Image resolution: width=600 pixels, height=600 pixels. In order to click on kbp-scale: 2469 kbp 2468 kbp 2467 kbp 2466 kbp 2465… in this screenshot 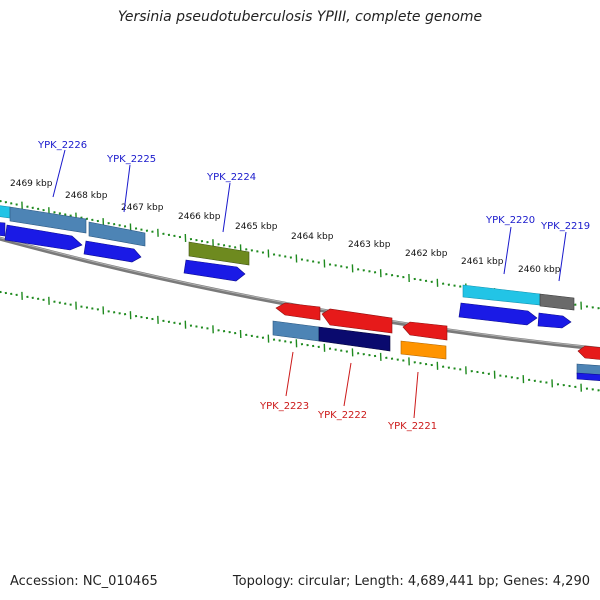, I will do `click(285, 227)`.